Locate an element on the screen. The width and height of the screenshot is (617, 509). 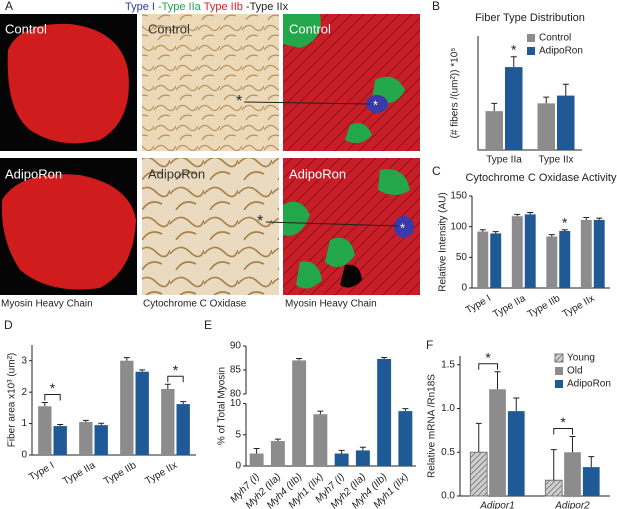
y-tick-label: 10 is located at coordinates (236, 403).